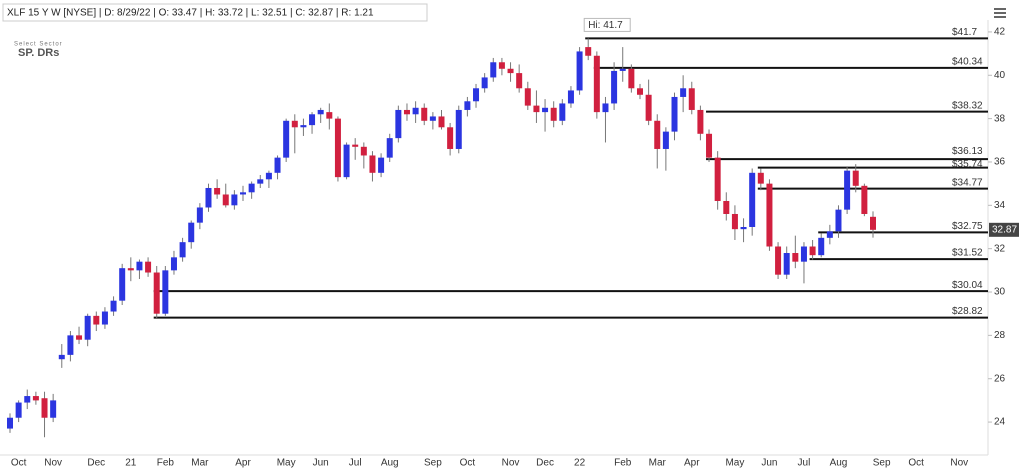 Image resolution: width=1024 pixels, height=474 pixels. Describe the element at coordinates (967, 164) in the screenshot. I see `level-label: $35.74` at that location.